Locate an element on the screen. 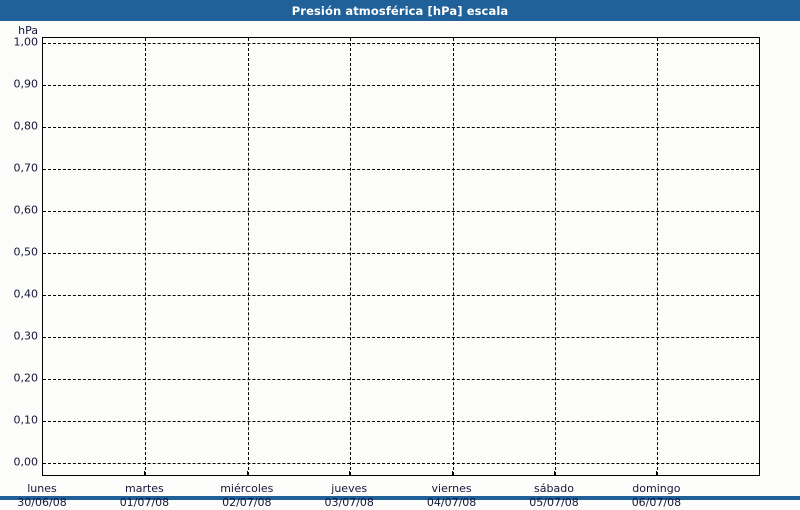 The width and height of the screenshot is (800, 510). x-axis-day-name: sábado is located at coordinates (554, 488).